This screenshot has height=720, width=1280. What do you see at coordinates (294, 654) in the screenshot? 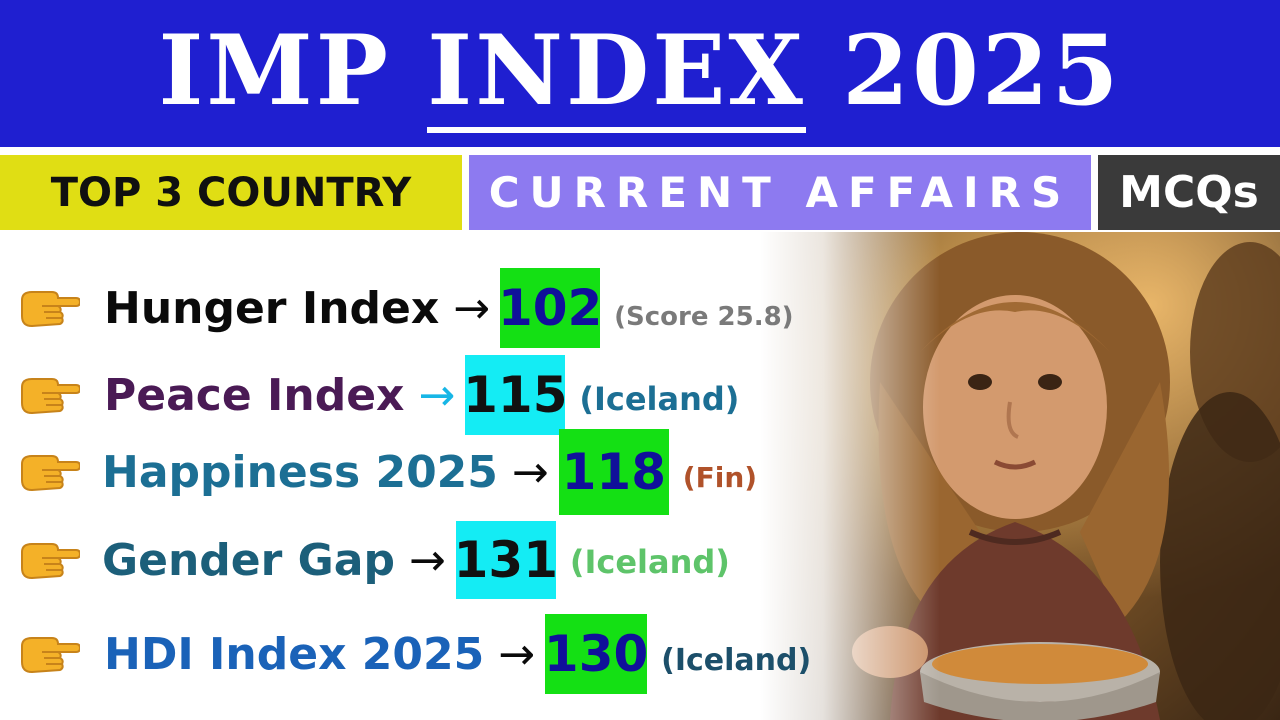
I see `row-label: HDI Index 2025` at bounding box center [294, 654].